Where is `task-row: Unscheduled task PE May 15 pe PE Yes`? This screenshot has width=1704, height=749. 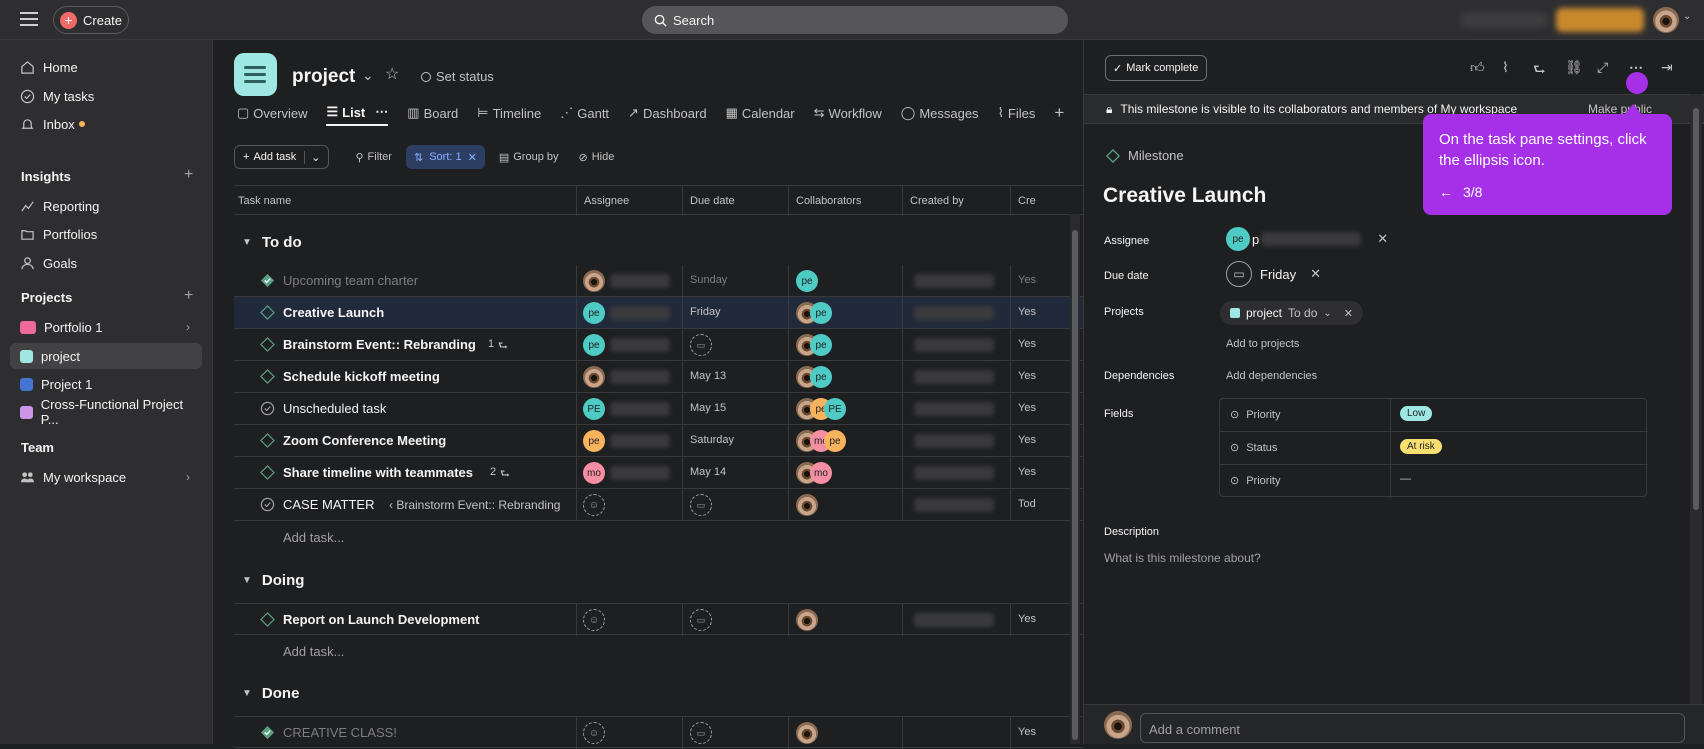
task-row: Unscheduled task PE May 15 pe PE Yes is located at coordinates (658, 409).